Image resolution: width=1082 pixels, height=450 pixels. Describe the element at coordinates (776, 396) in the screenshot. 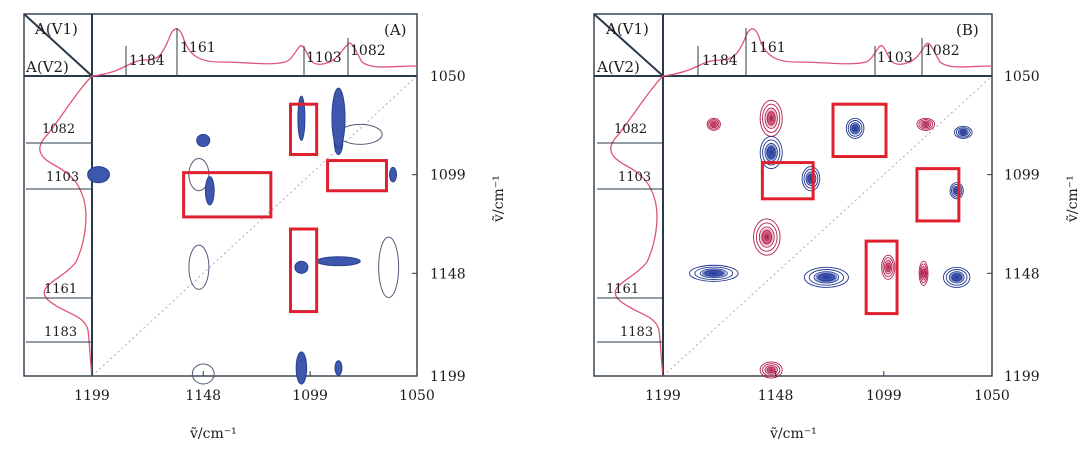

I see `x-tick-label: 1148` at that location.